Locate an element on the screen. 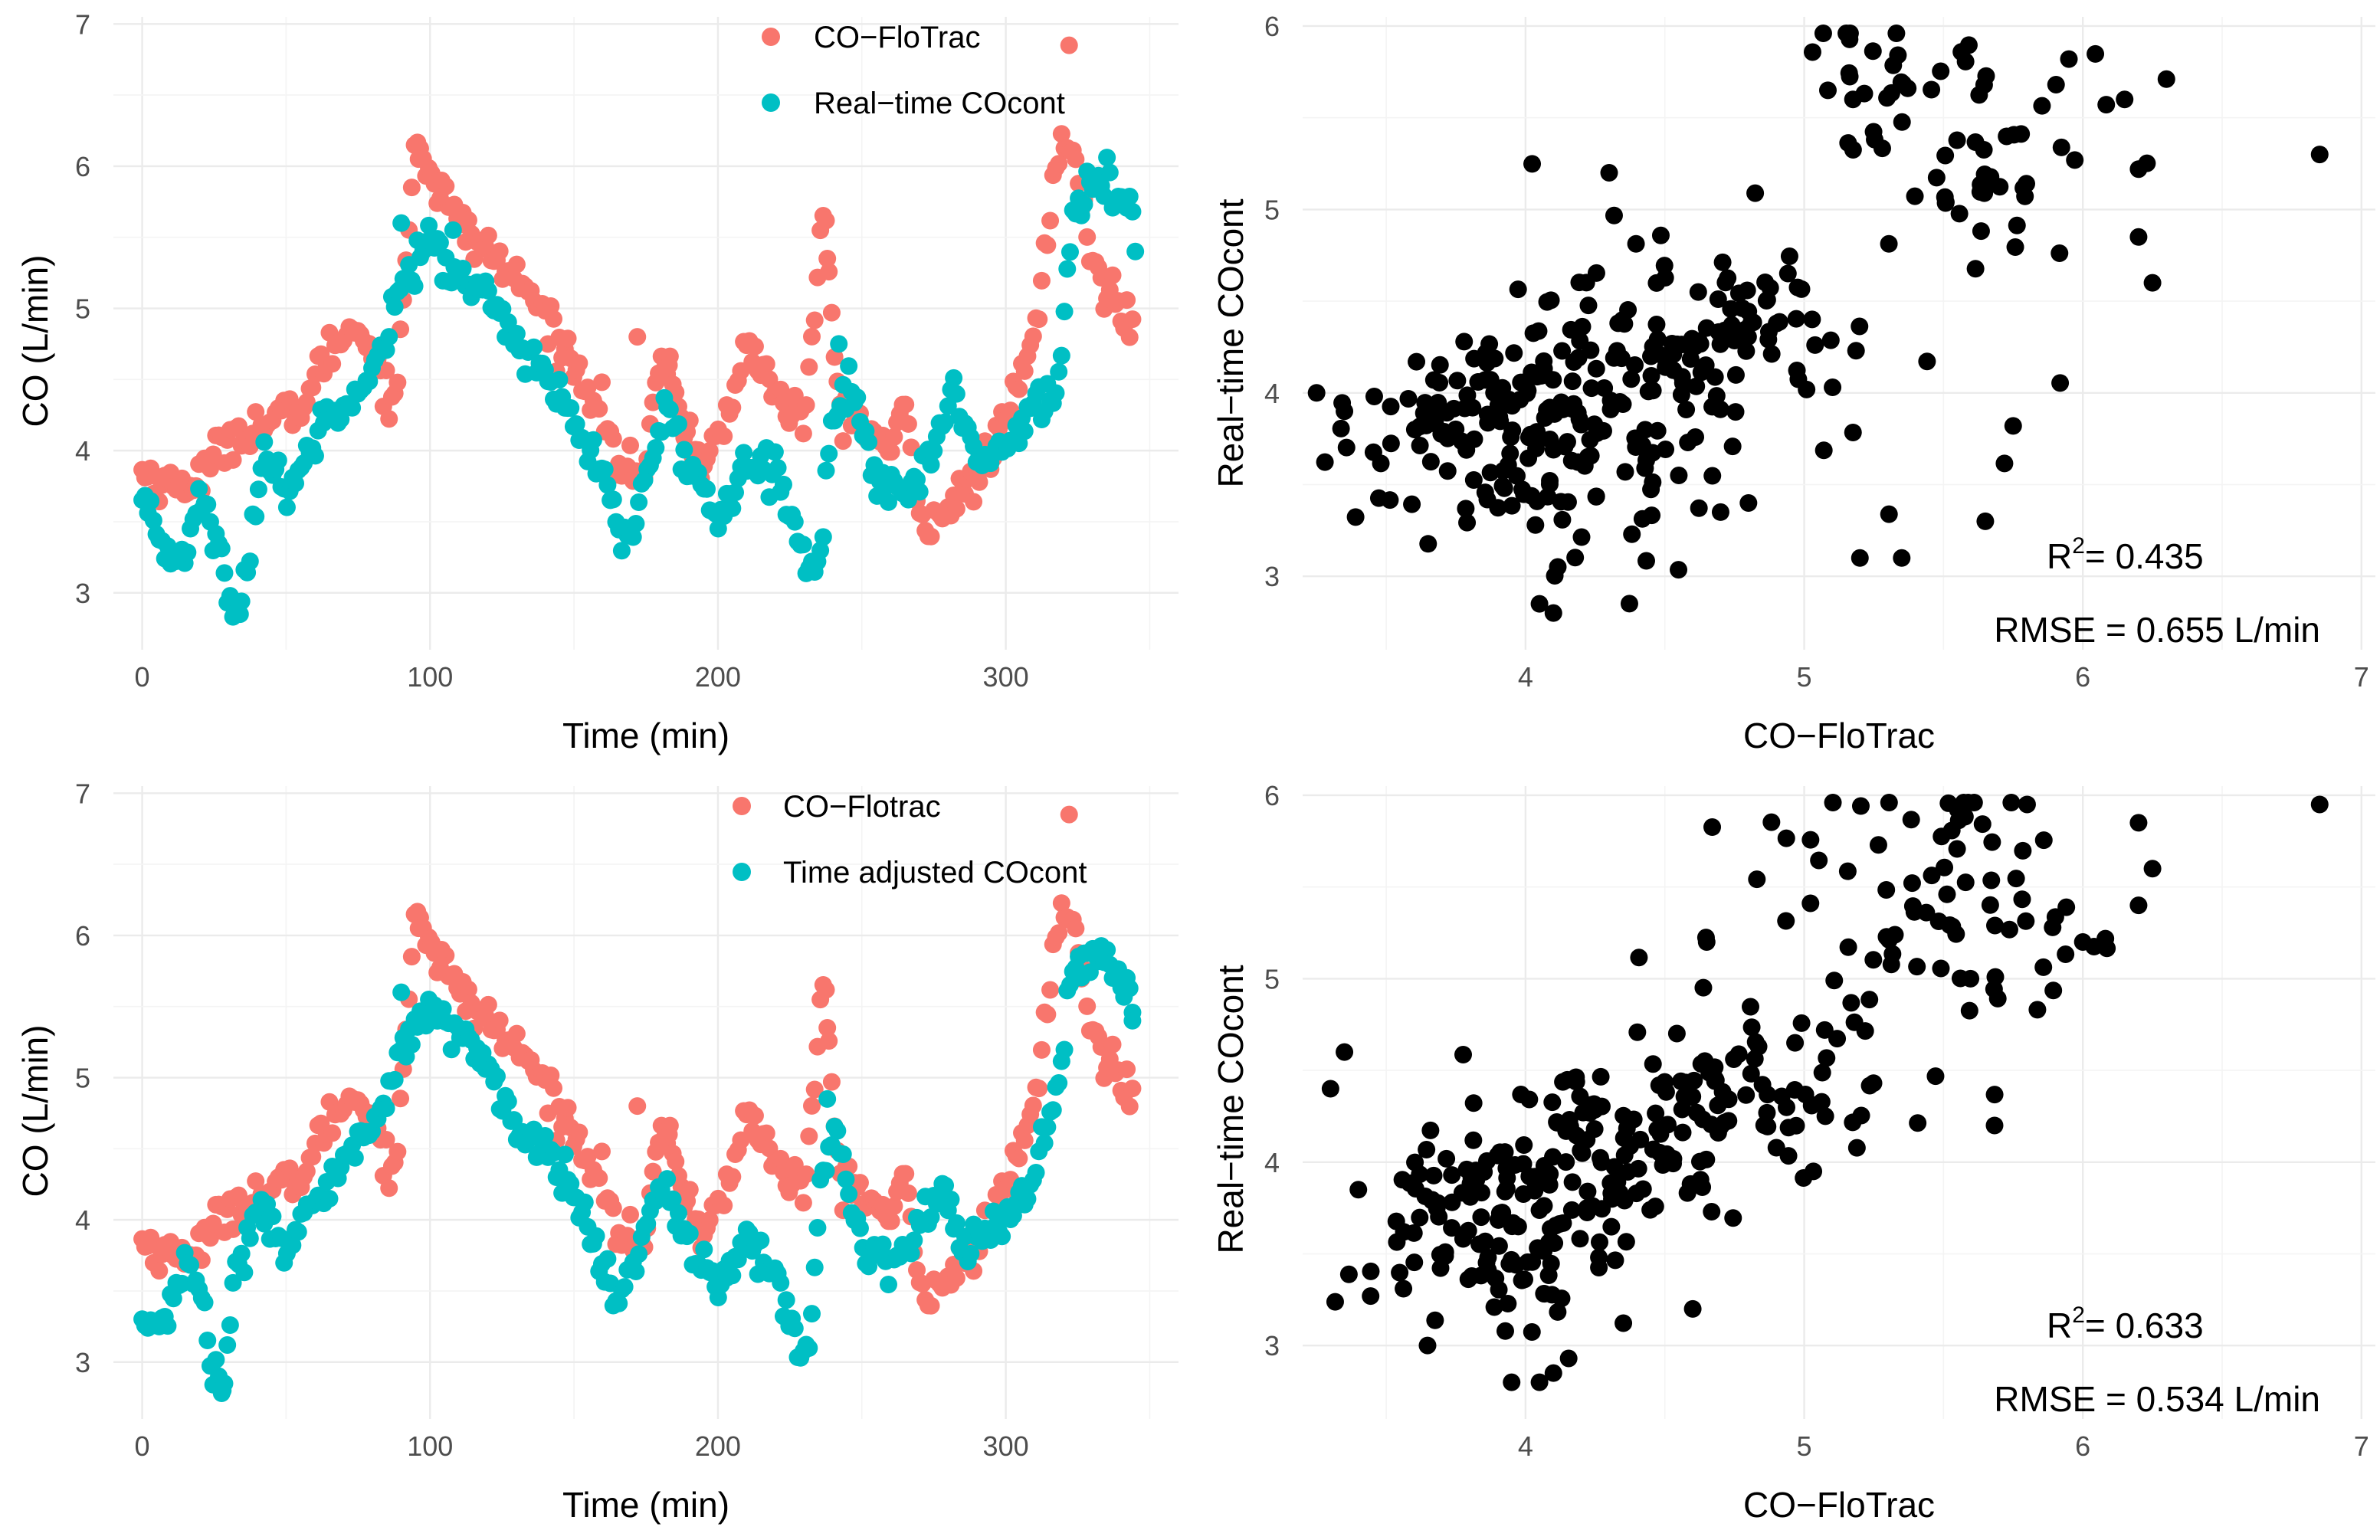 Image resolution: width=2380 pixels, height=1540 pixels. legend-key-flotrac is located at coordinates (771, 37).